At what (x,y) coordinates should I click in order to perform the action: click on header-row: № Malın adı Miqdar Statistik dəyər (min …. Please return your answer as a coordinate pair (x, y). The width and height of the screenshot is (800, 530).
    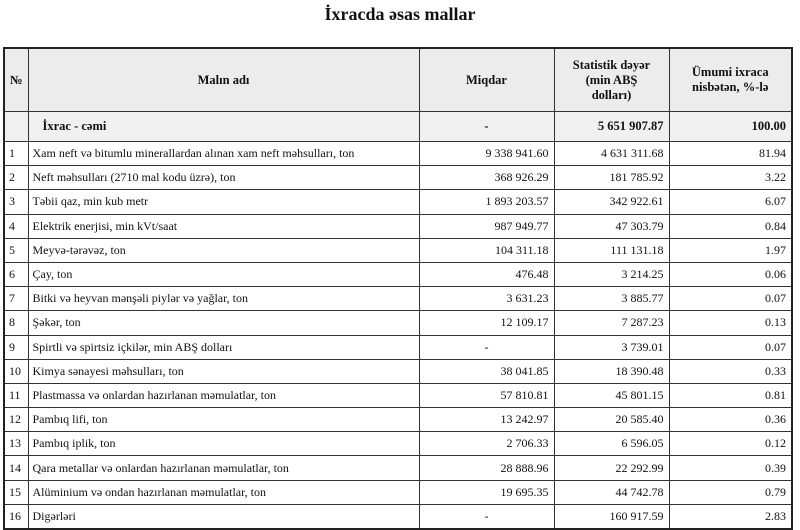
    Looking at the image, I should click on (398, 79).